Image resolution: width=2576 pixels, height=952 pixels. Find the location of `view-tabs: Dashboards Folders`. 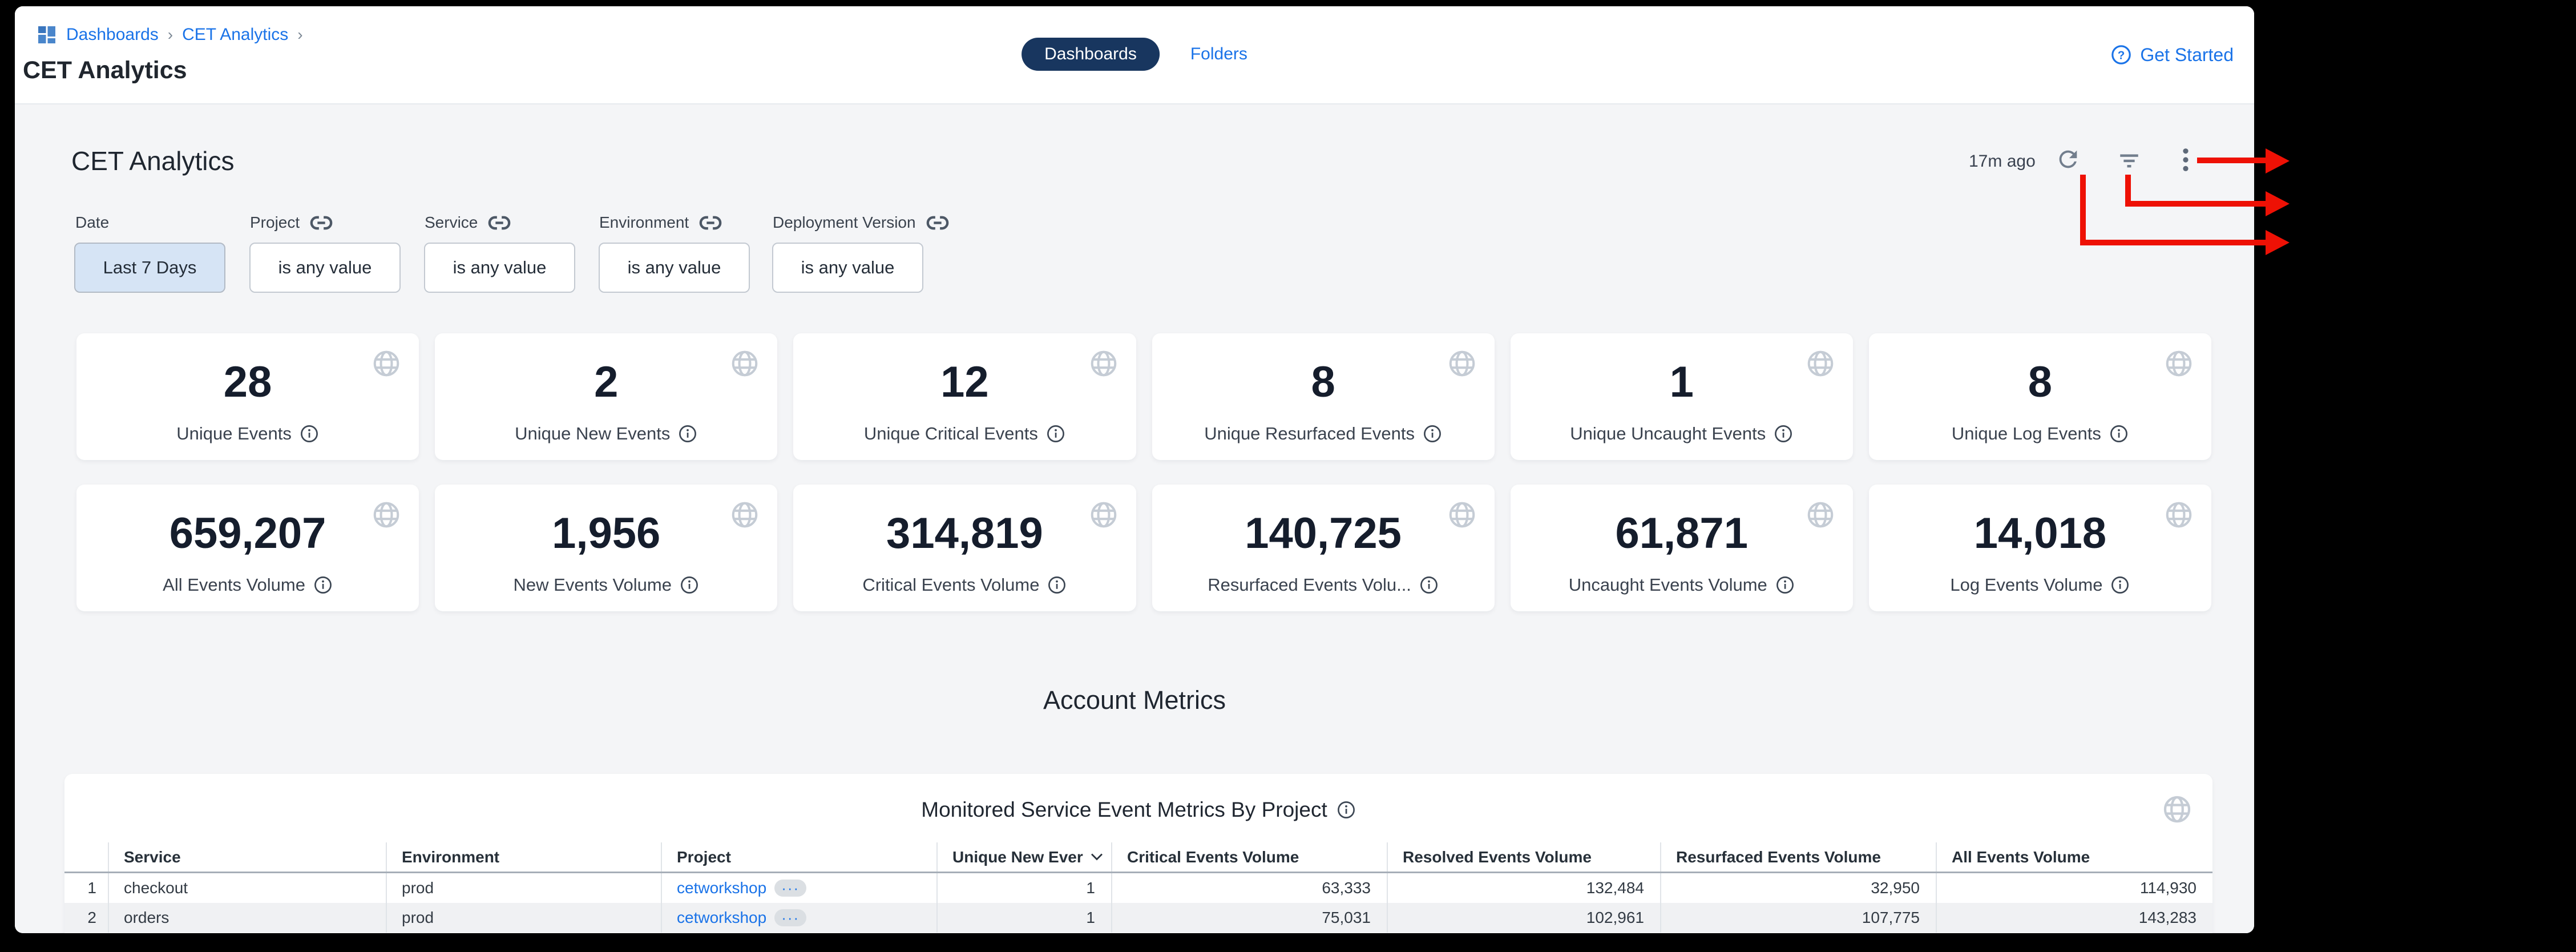

view-tabs: Dashboards Folders is located at coordinates (1134, 54).